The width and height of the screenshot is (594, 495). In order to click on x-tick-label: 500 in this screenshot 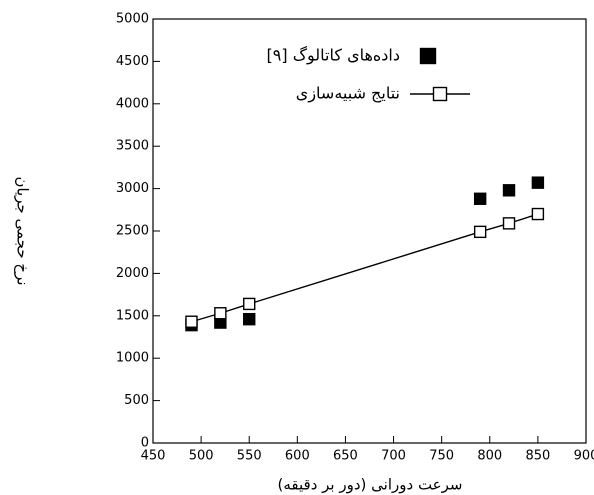, I will do `click(201, 456)`.